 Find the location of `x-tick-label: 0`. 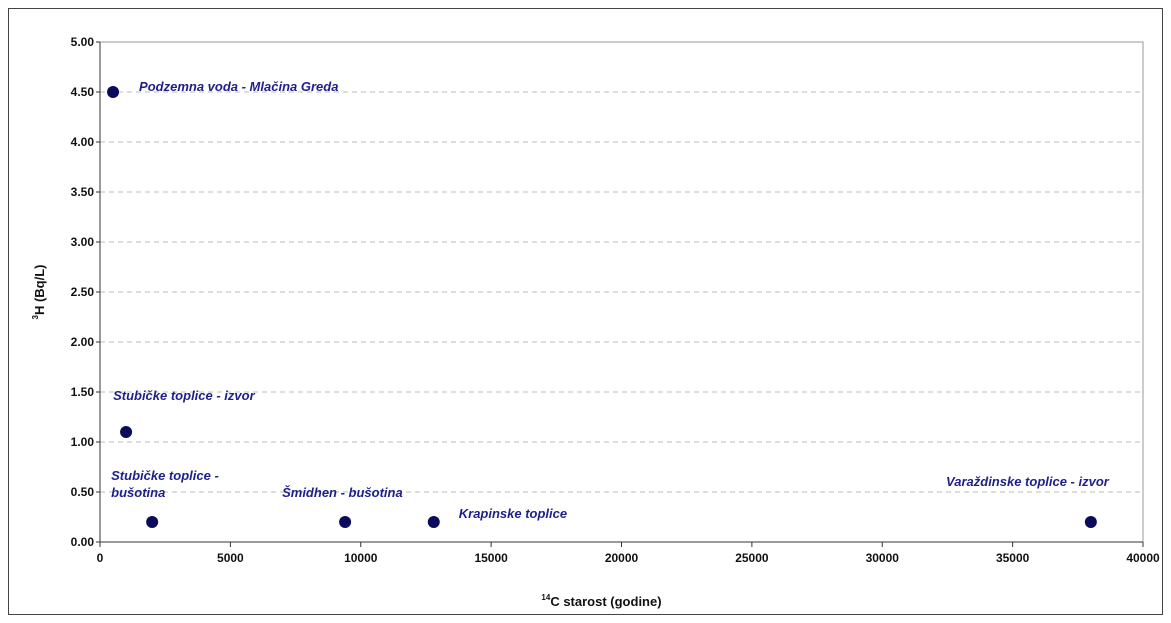

x-tick-label: 0 is located at coordinates (100, 558).